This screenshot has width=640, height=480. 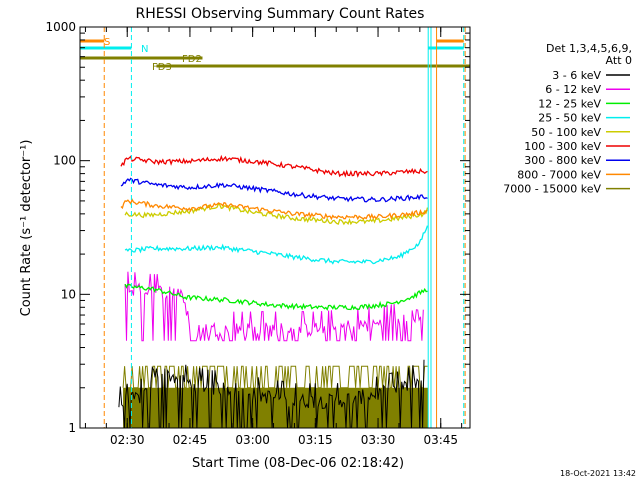 What do you see at coordinates (274, 166) in the screenshot?
I see `series-100-300-kev` at bounding box center [274, 166].